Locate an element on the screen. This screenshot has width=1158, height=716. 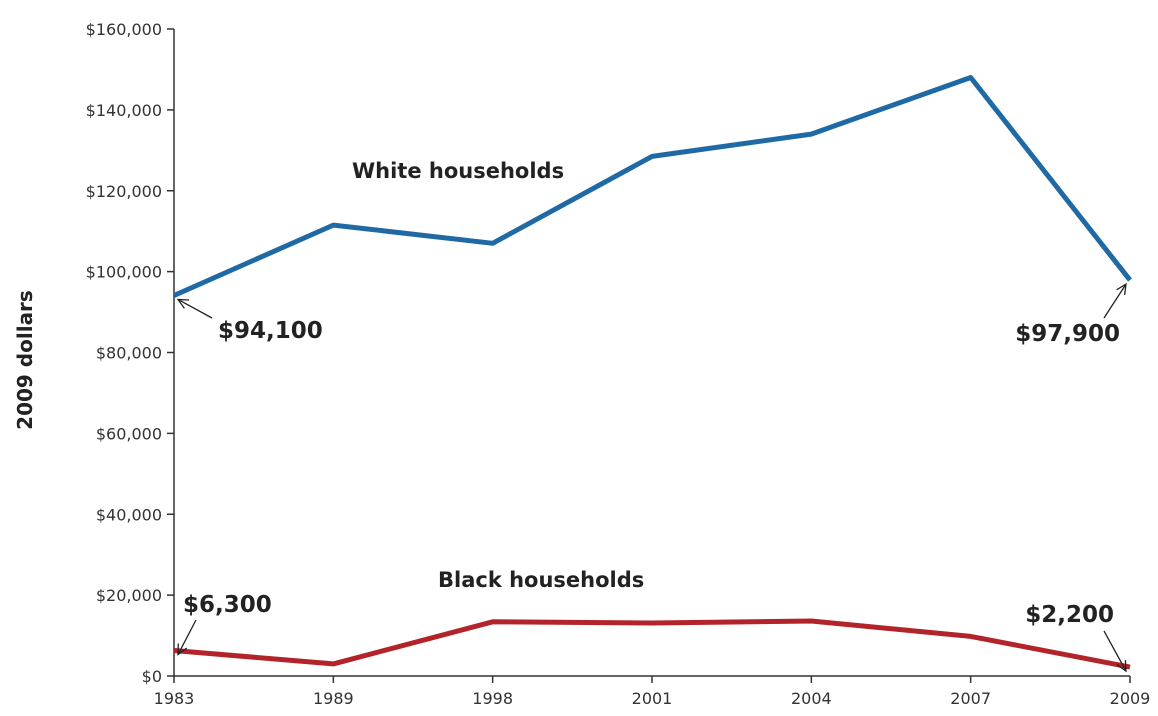
y-tick-label: $0 is located at coordinates (152, 676).